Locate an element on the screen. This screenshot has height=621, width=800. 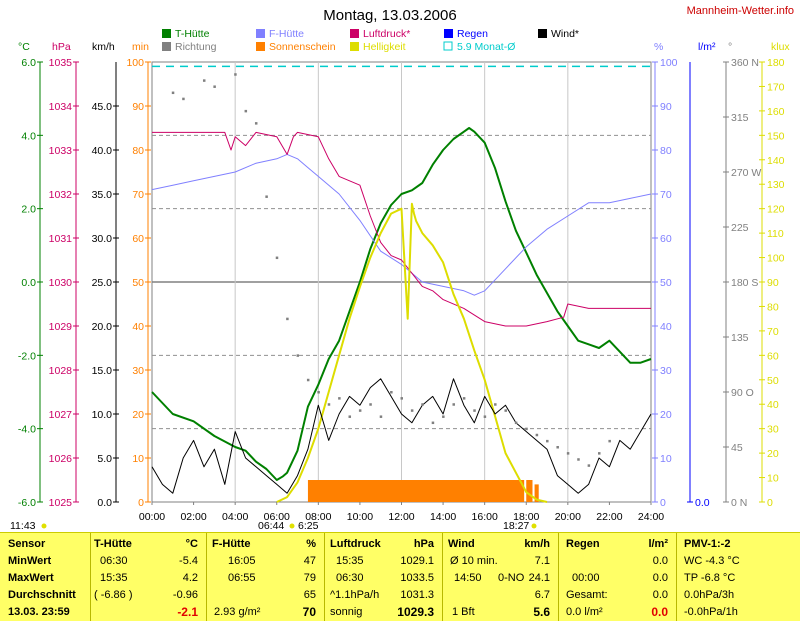
stats-pmv-header: PMV-1:-2 is located at coordinates (707, 544).